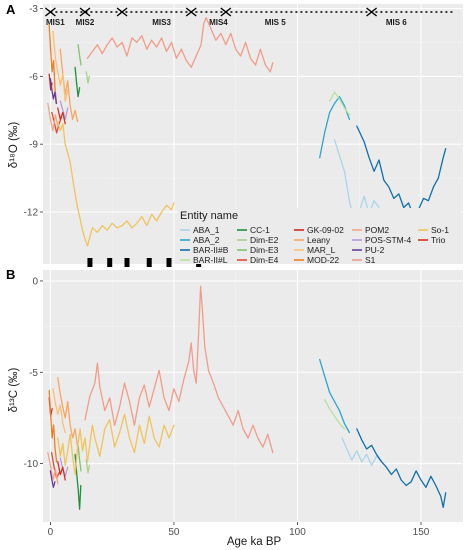 The height and width of the screenshot is (550, 471). Describe the element at coordinates (33, 145) in the screenshot. I see `y-tick-label: -9` at that location.